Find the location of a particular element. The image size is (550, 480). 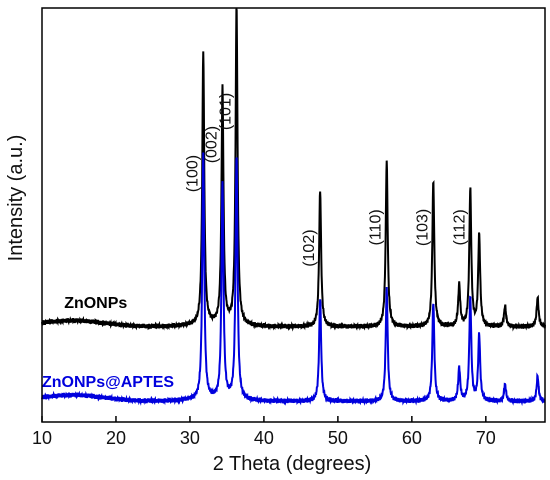

peak-label: (110) is located at coordinates (376, 227).